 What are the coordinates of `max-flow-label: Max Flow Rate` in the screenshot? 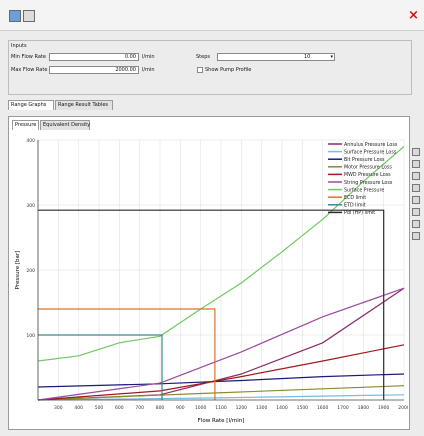 It's located at (29, 70).